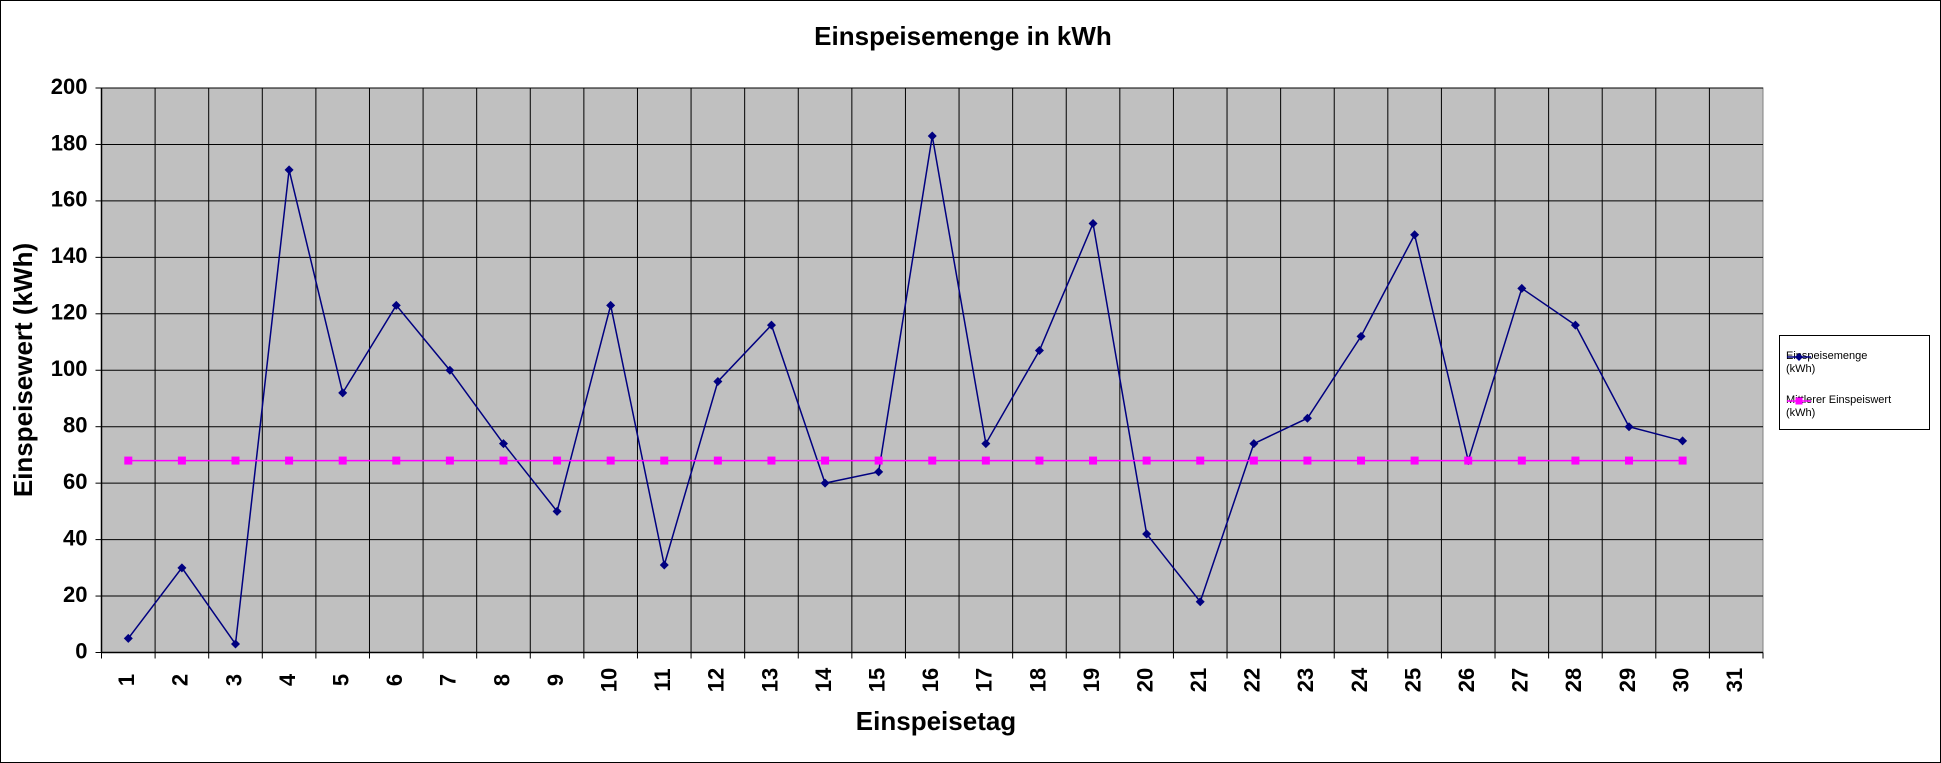 Image resolution: width=1941 pixels, height=763 pixels. I want to click on x-tick-label: 2, so click(180, 680).